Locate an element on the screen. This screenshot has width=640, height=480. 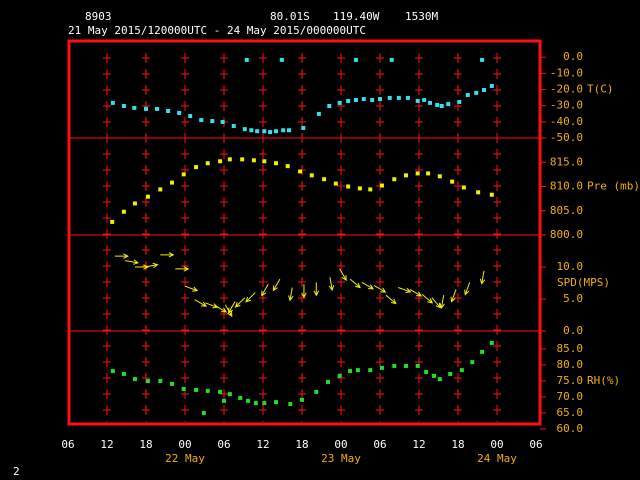
day-label: 23 May is located at coordinates (341, 458).